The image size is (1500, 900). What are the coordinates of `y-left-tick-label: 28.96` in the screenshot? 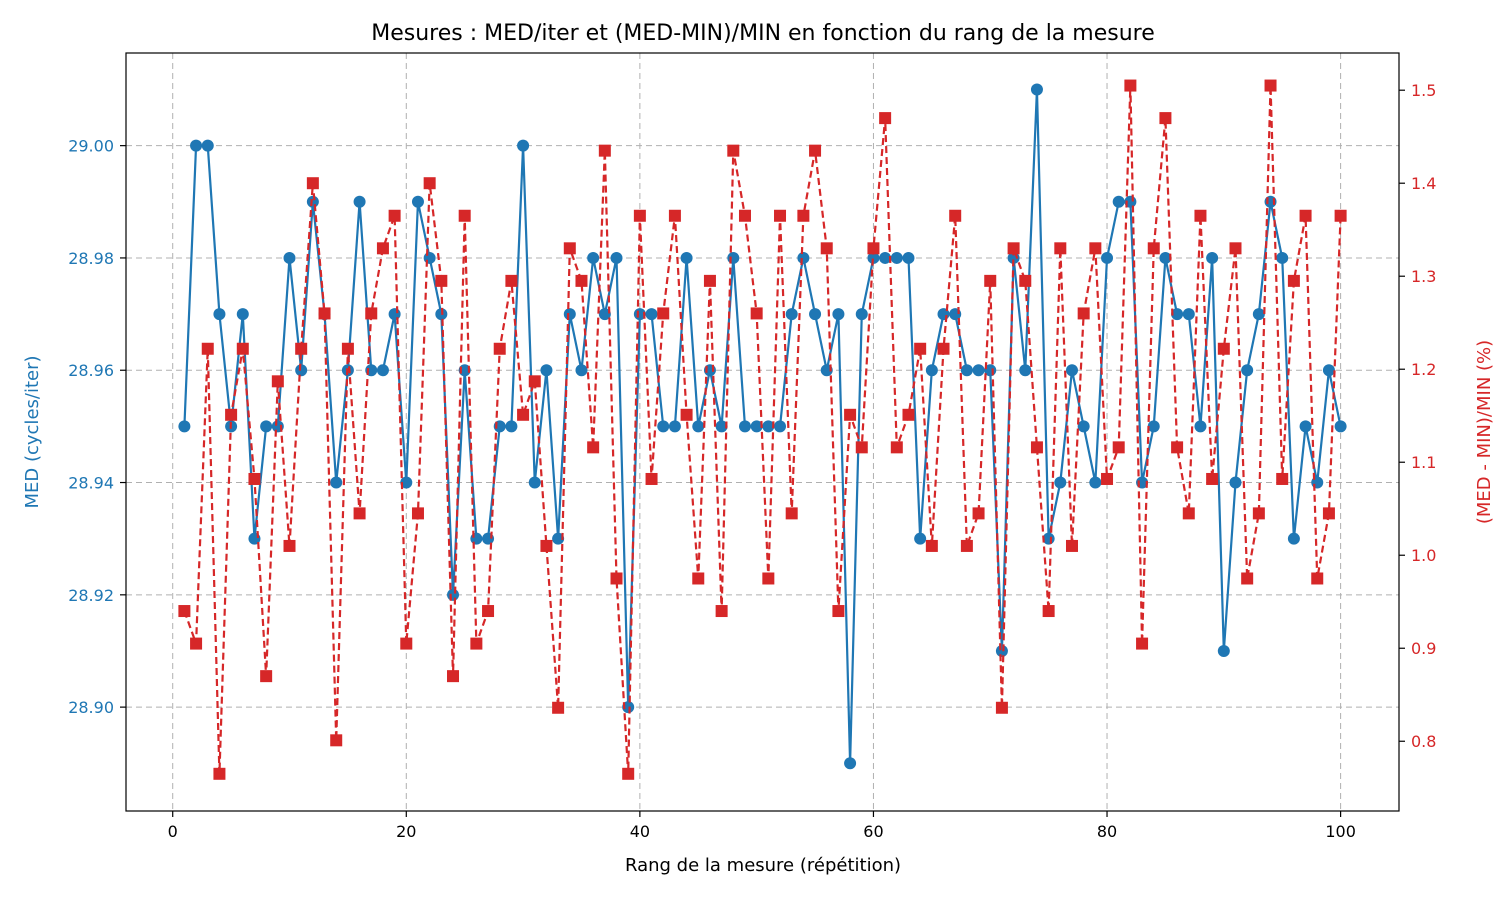 It's located at (91, 370).